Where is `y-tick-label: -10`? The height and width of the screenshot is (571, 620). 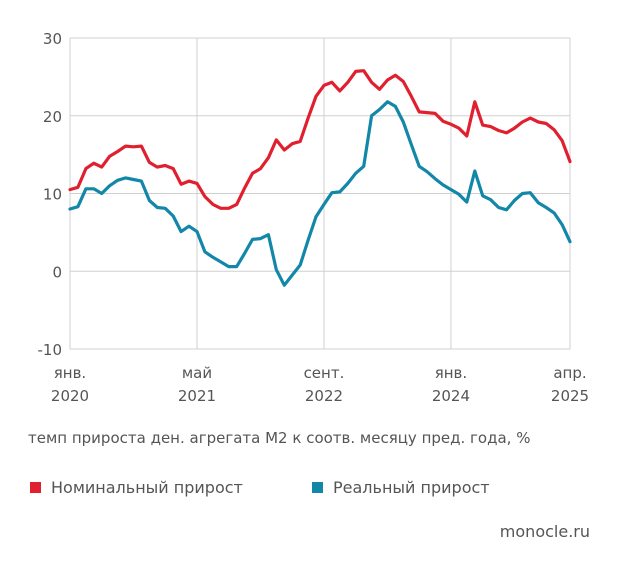 y-tick-label: -10 is located at coordinates (50, 350).